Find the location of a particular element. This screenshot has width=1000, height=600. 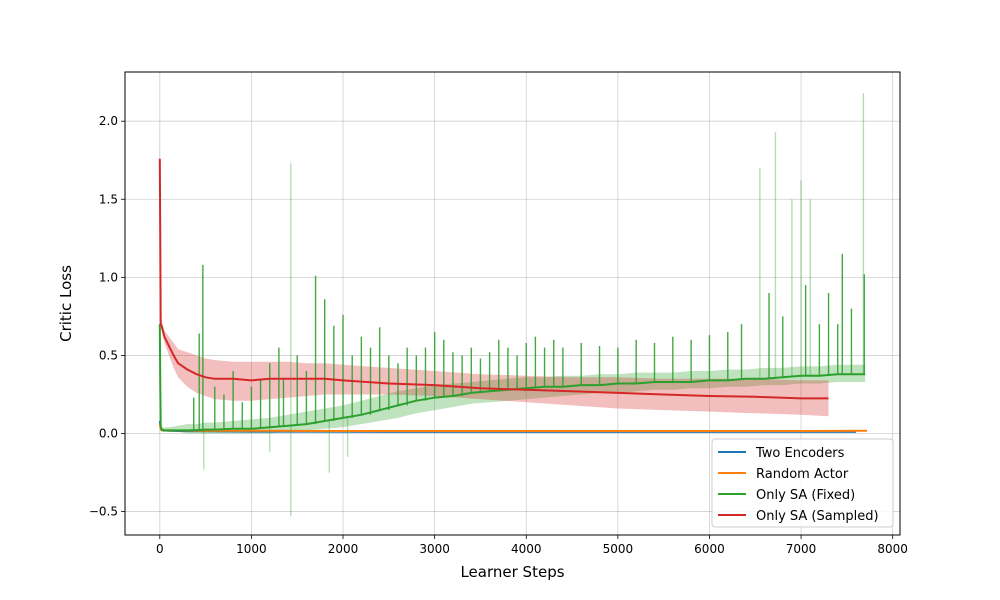

x-axis-label: Learner Steps is located at coordinates (512, 572).